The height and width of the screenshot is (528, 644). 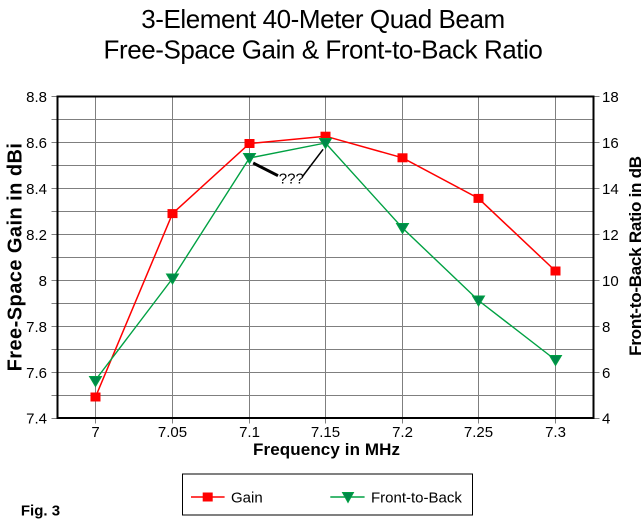 What do you see at coordinates (555, 432) in the screenshot?
I see `svg-text: 7.3` at bounding box center [555, 432].